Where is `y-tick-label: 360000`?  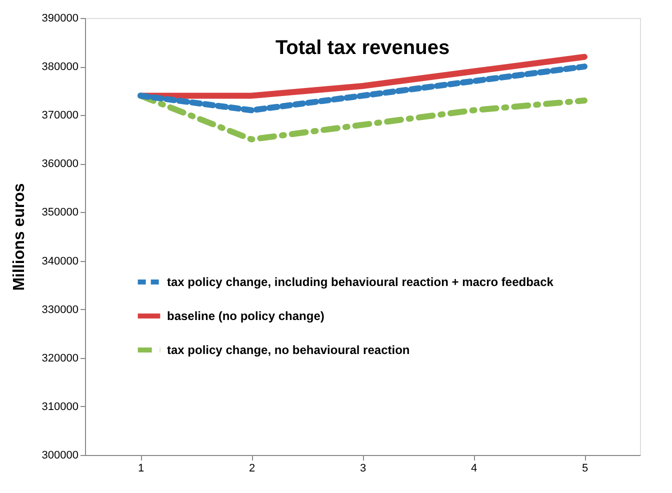 y-tick-label: 360000 is located at coordinates (60, 164).